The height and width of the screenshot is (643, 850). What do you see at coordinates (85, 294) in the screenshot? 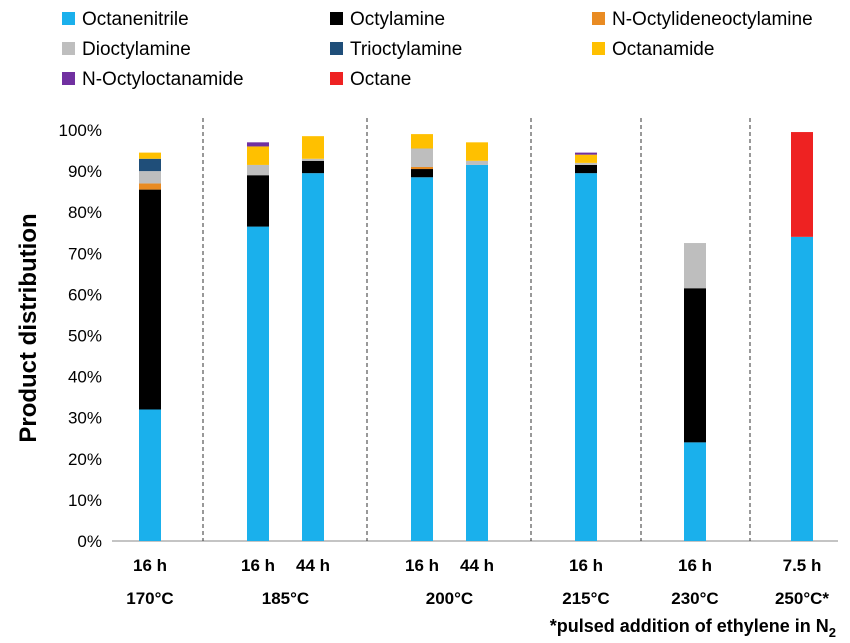
I see `y-tick-label: 60%` at bounding box center [85, 294].